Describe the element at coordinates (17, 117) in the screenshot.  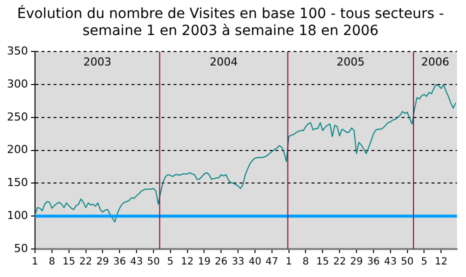
I see `y-tick-label: 250` at that location.